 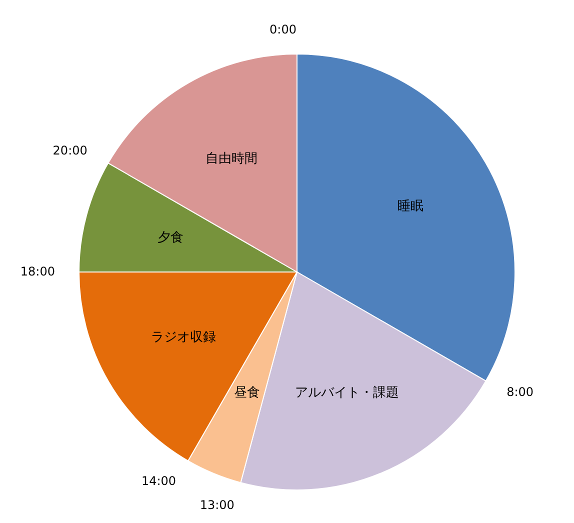 I want to click on slice-label: 睡眠, so click(x=410, y=206).